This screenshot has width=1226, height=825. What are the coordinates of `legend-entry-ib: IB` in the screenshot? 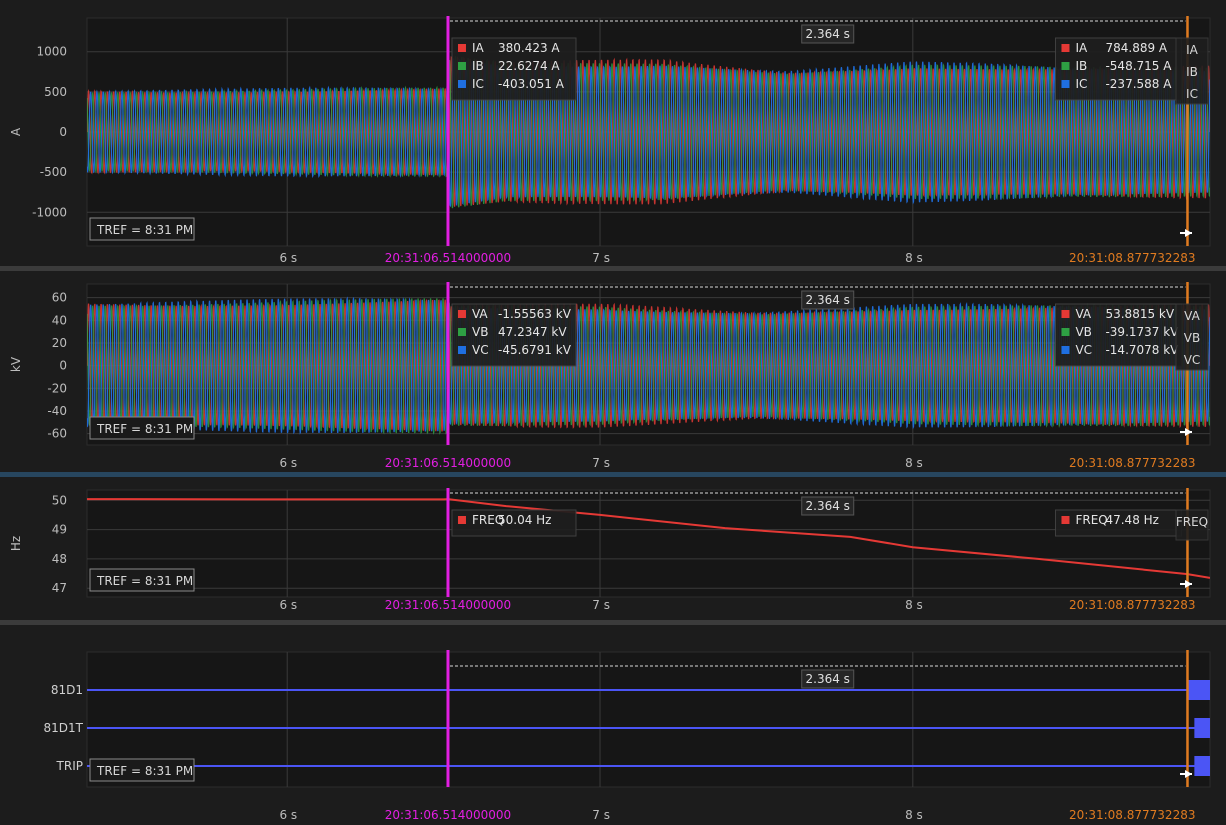 It's located at (1192, 72).